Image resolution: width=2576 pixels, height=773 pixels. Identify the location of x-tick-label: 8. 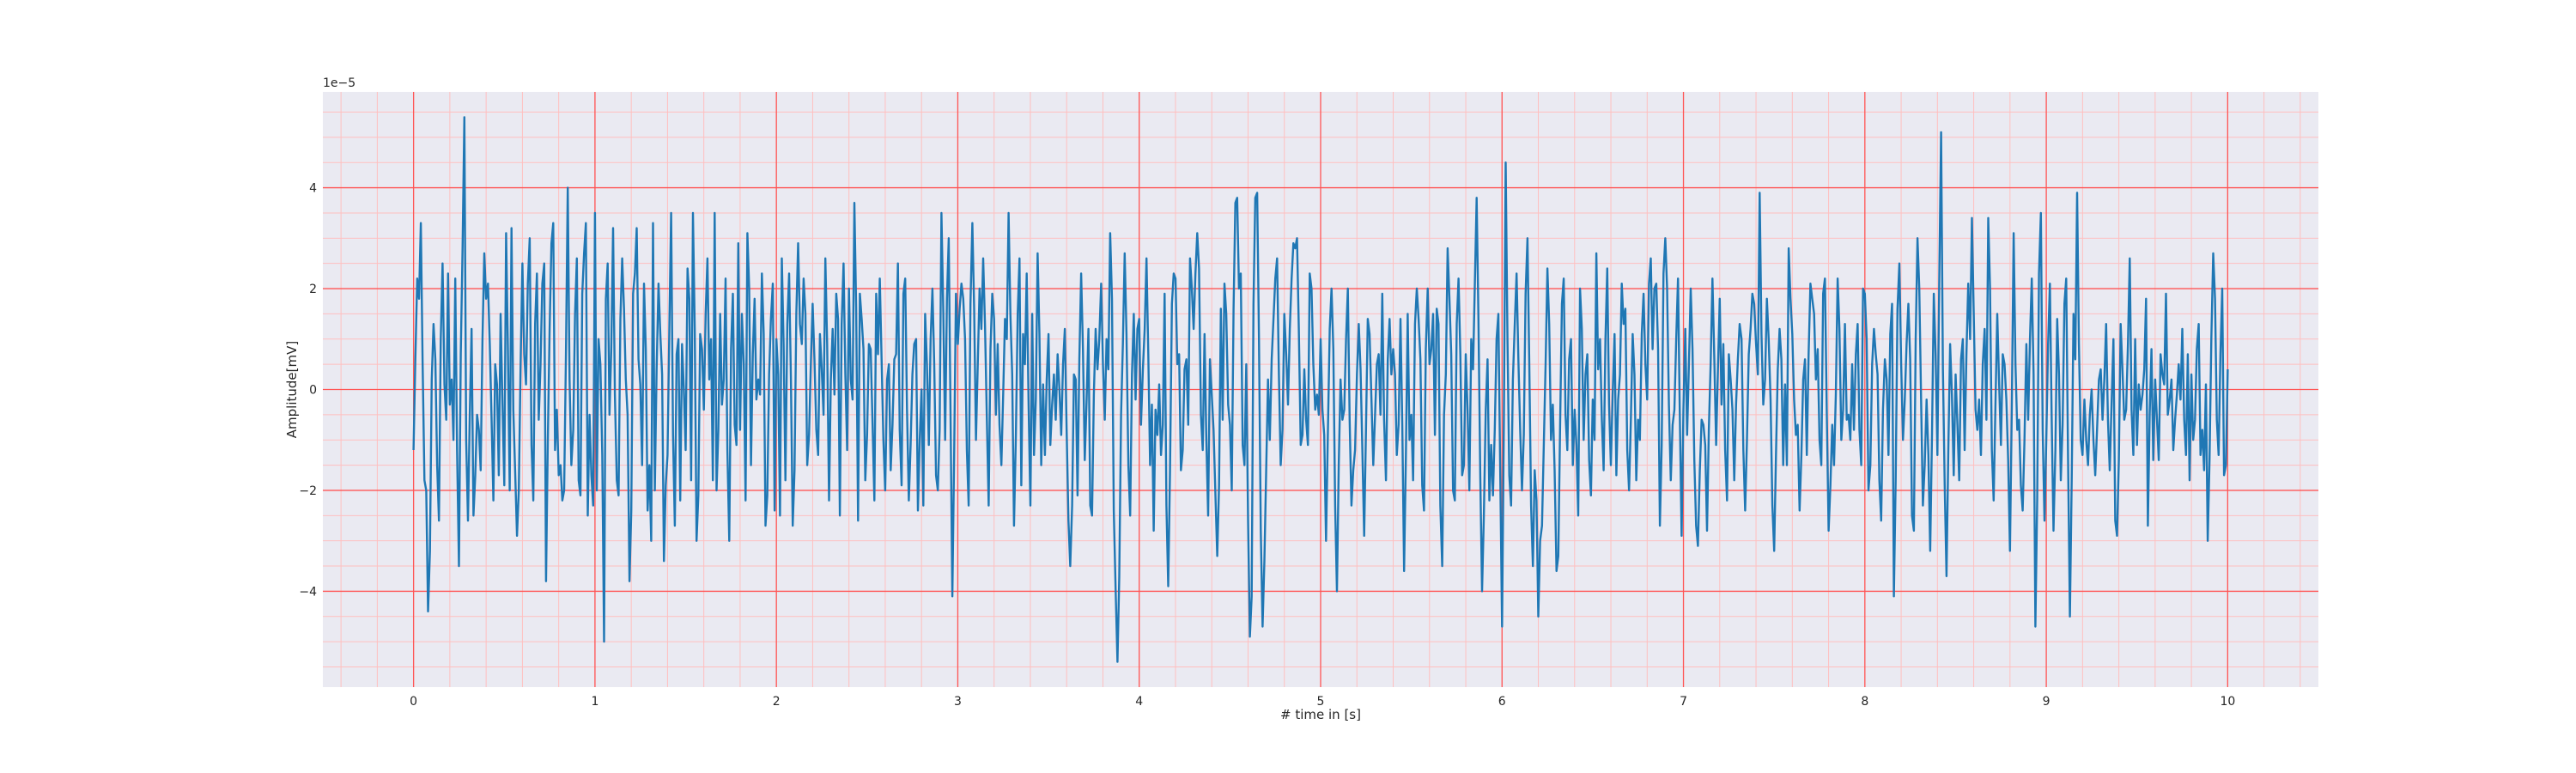
(1865, 702).